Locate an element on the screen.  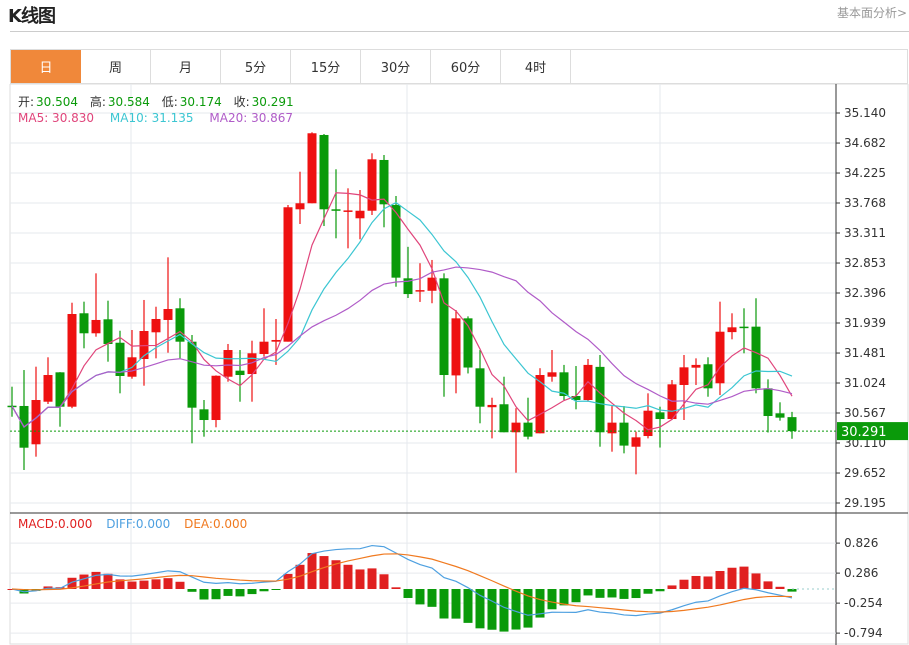
last-price-badge is located at coordinates (872, 431).